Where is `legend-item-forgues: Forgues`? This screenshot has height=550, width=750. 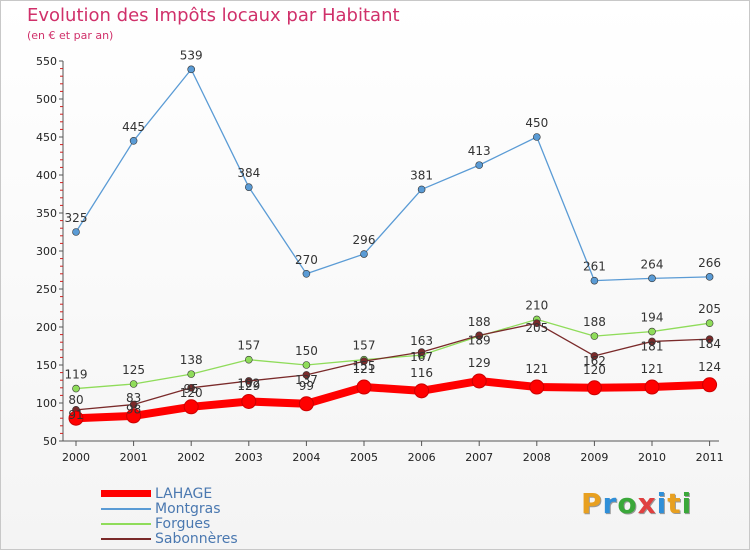 legend-item-forgues: Forgues is located at coordinates (169, 523).